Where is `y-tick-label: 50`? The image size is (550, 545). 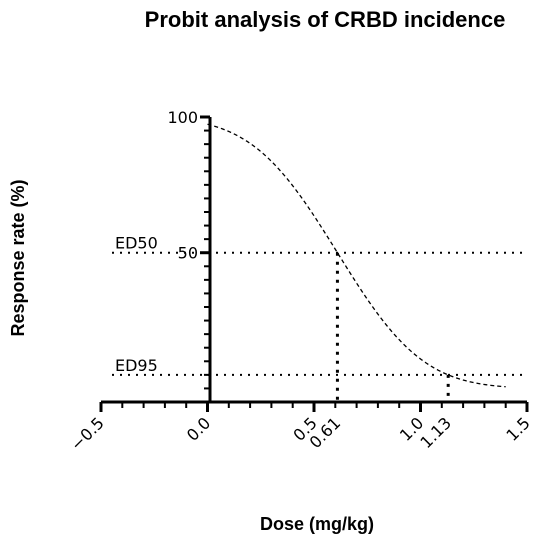
y-tick-label: 50 is located at coordinates (188, 253).